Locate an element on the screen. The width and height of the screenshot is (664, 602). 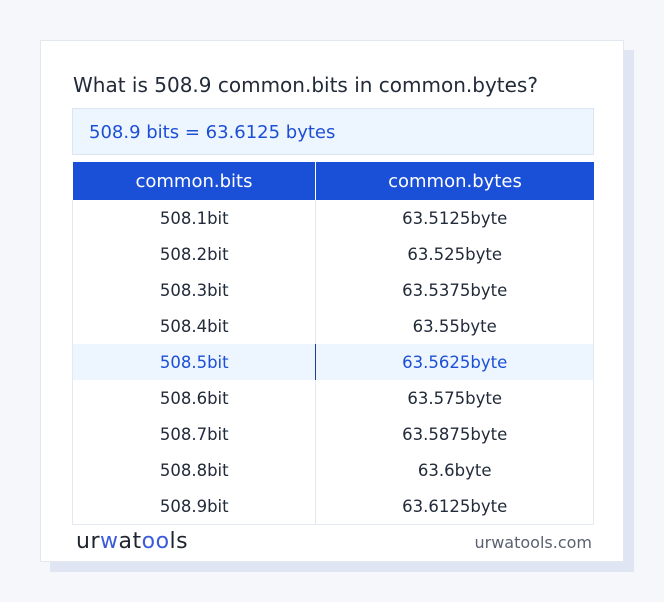
bits-cell: 508.1bit is located at coordinates (194, 218).